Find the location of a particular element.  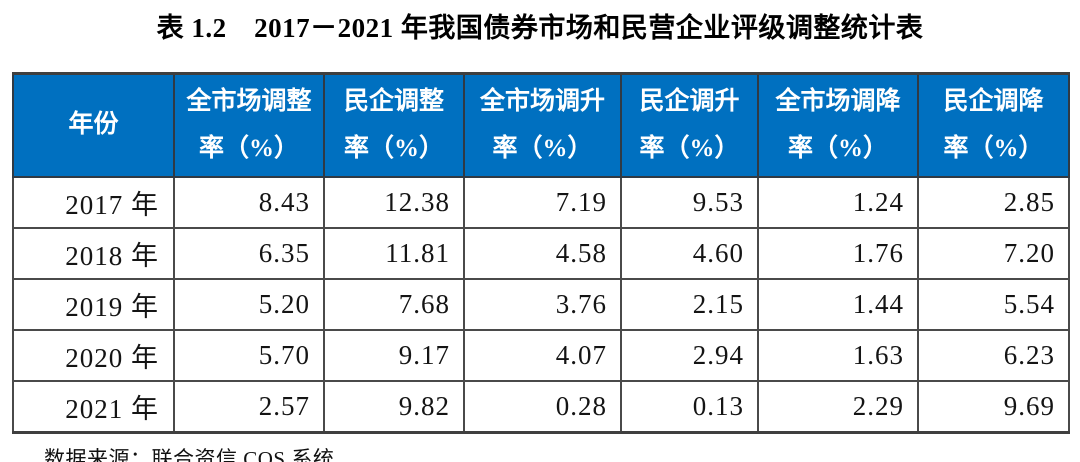

value-cell: 2.57 is located at coordinates (249, 407).